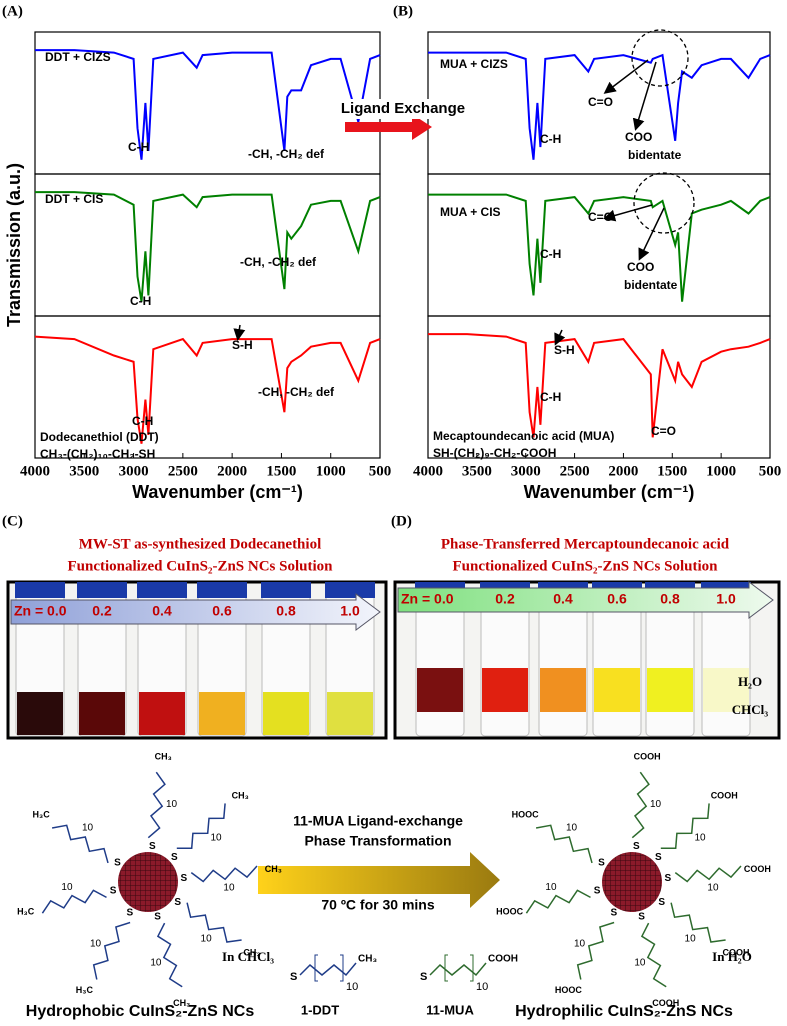 This screenshot has height=1026, width=787. Describe the element at coordinates (78, 57) in the screenshot. I see `legend-entry: DDT + CIZS` at that location.